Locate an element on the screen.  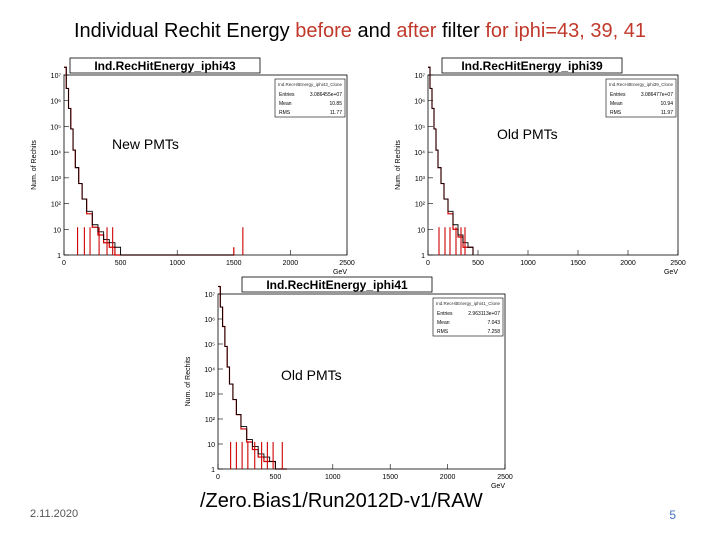
chart-title: Ind.RecHitEnergy_iphi41 is located at coordinates (337, 285).